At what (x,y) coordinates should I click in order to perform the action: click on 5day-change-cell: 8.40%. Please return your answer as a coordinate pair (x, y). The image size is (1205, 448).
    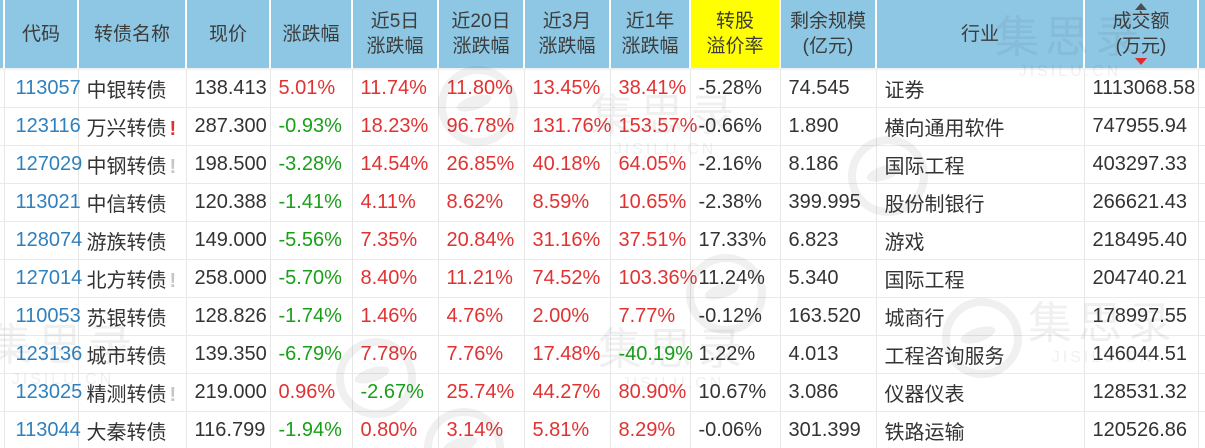
    Looking at the image, I should click on (395, 278).